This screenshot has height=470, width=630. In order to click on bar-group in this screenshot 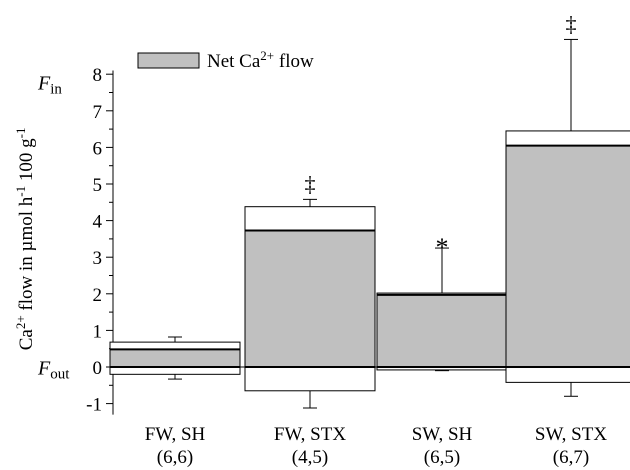, I will do `click(175, 358)`.